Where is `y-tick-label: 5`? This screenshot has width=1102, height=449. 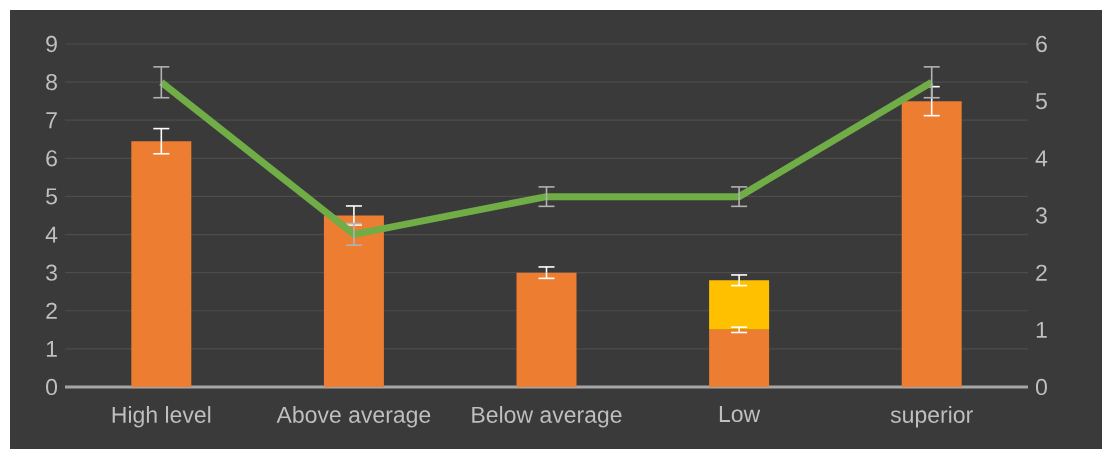 y-tick-label: 5 is located at coordinates (51, 196).